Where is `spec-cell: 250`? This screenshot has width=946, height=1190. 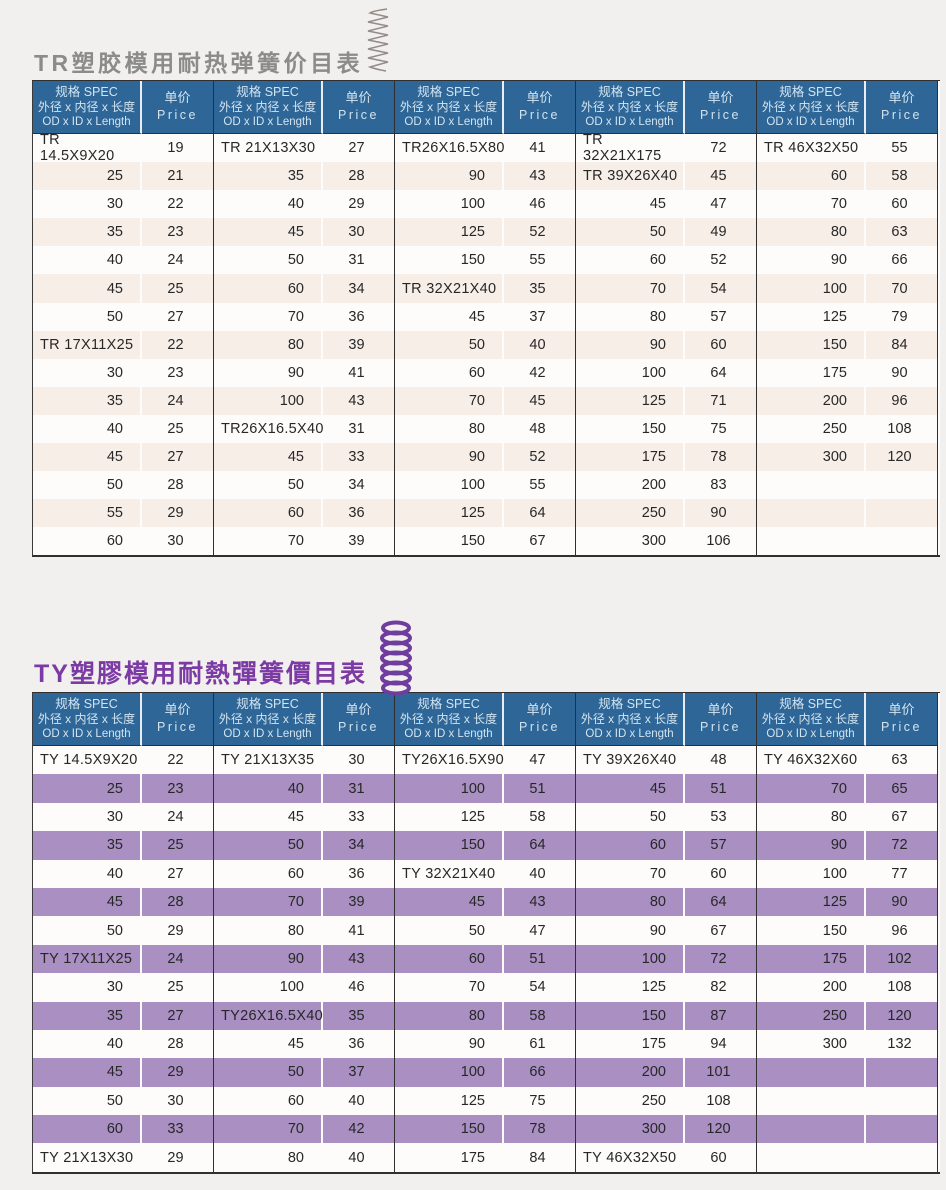 spec-cell: 250 is located at coordinates (630, 1101).